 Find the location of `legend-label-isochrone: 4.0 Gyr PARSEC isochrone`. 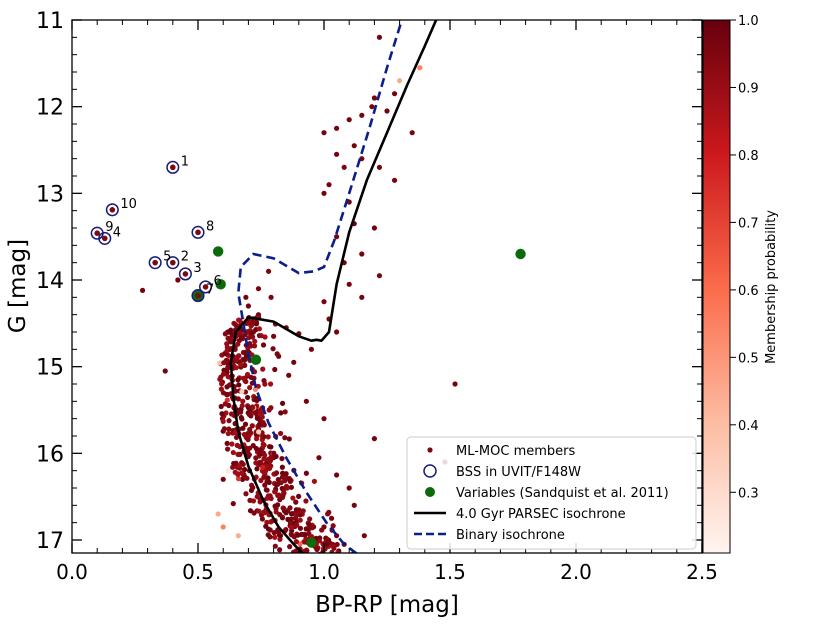

legend-label-isochrone: 4.0 Gyr PARSEC isochrone is located at coordinates (541, 514).